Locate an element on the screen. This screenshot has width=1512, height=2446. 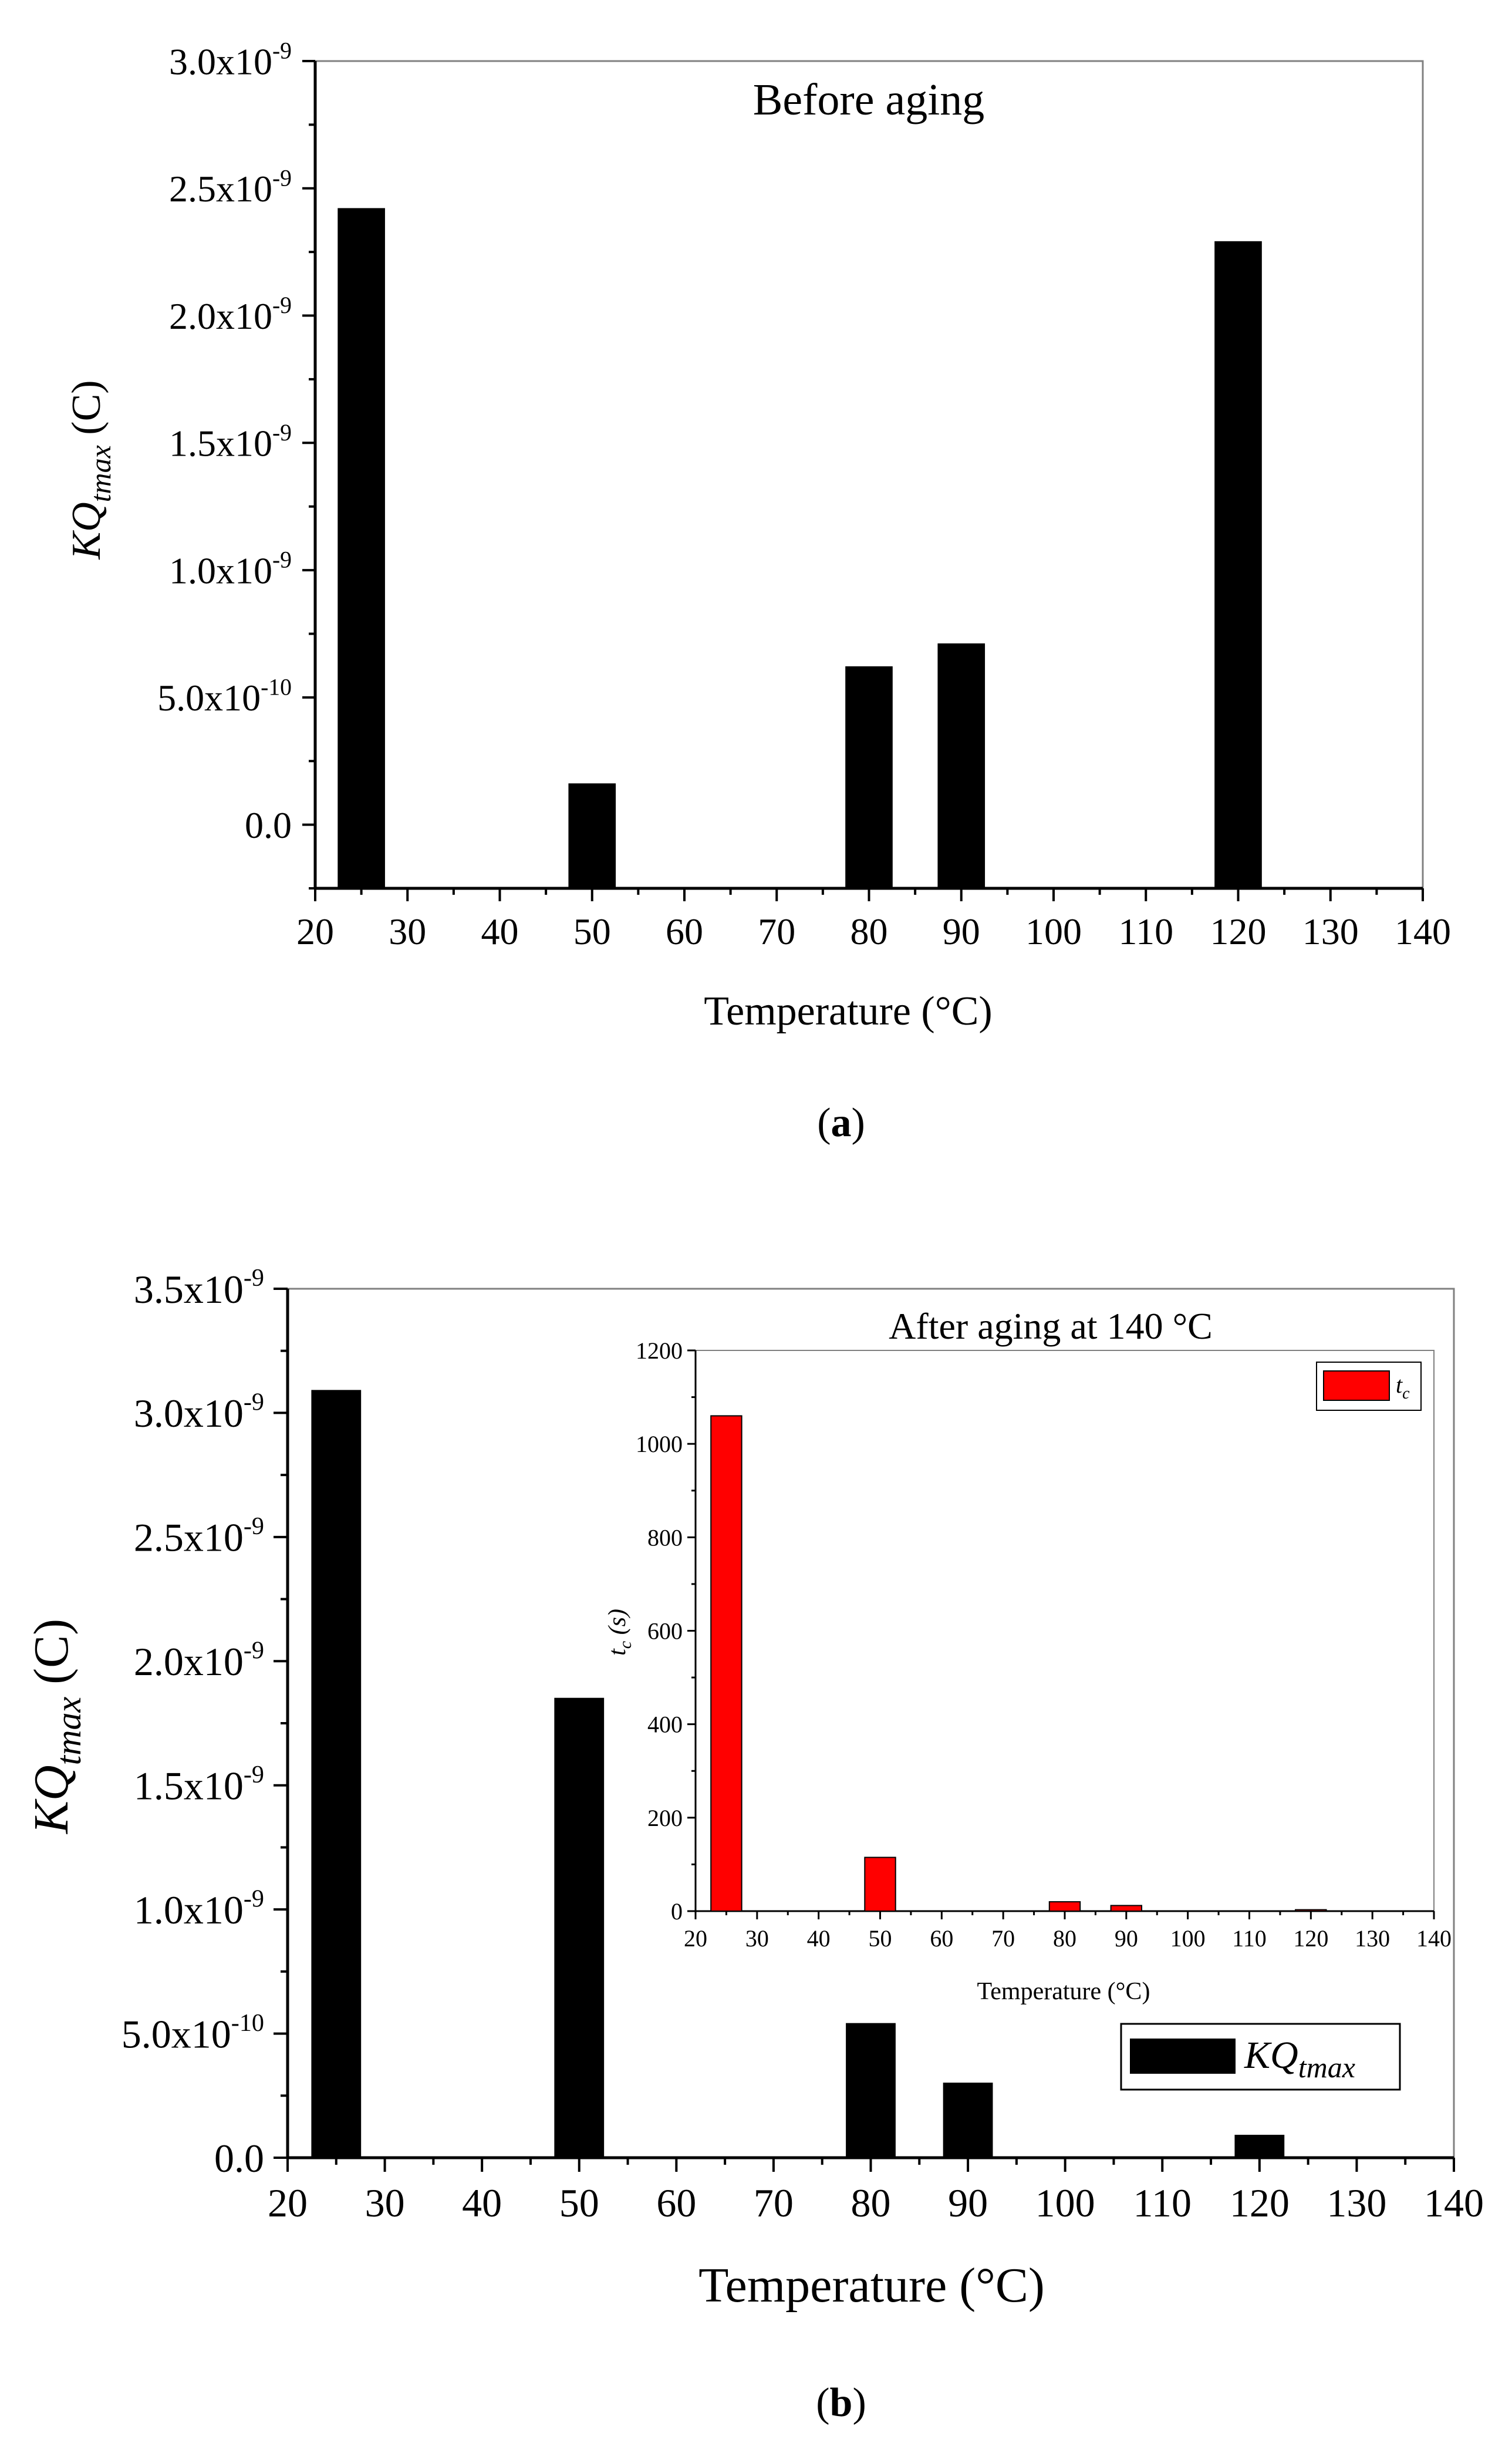
inset-legend-swatch is located at coordinates (1356, 1385).